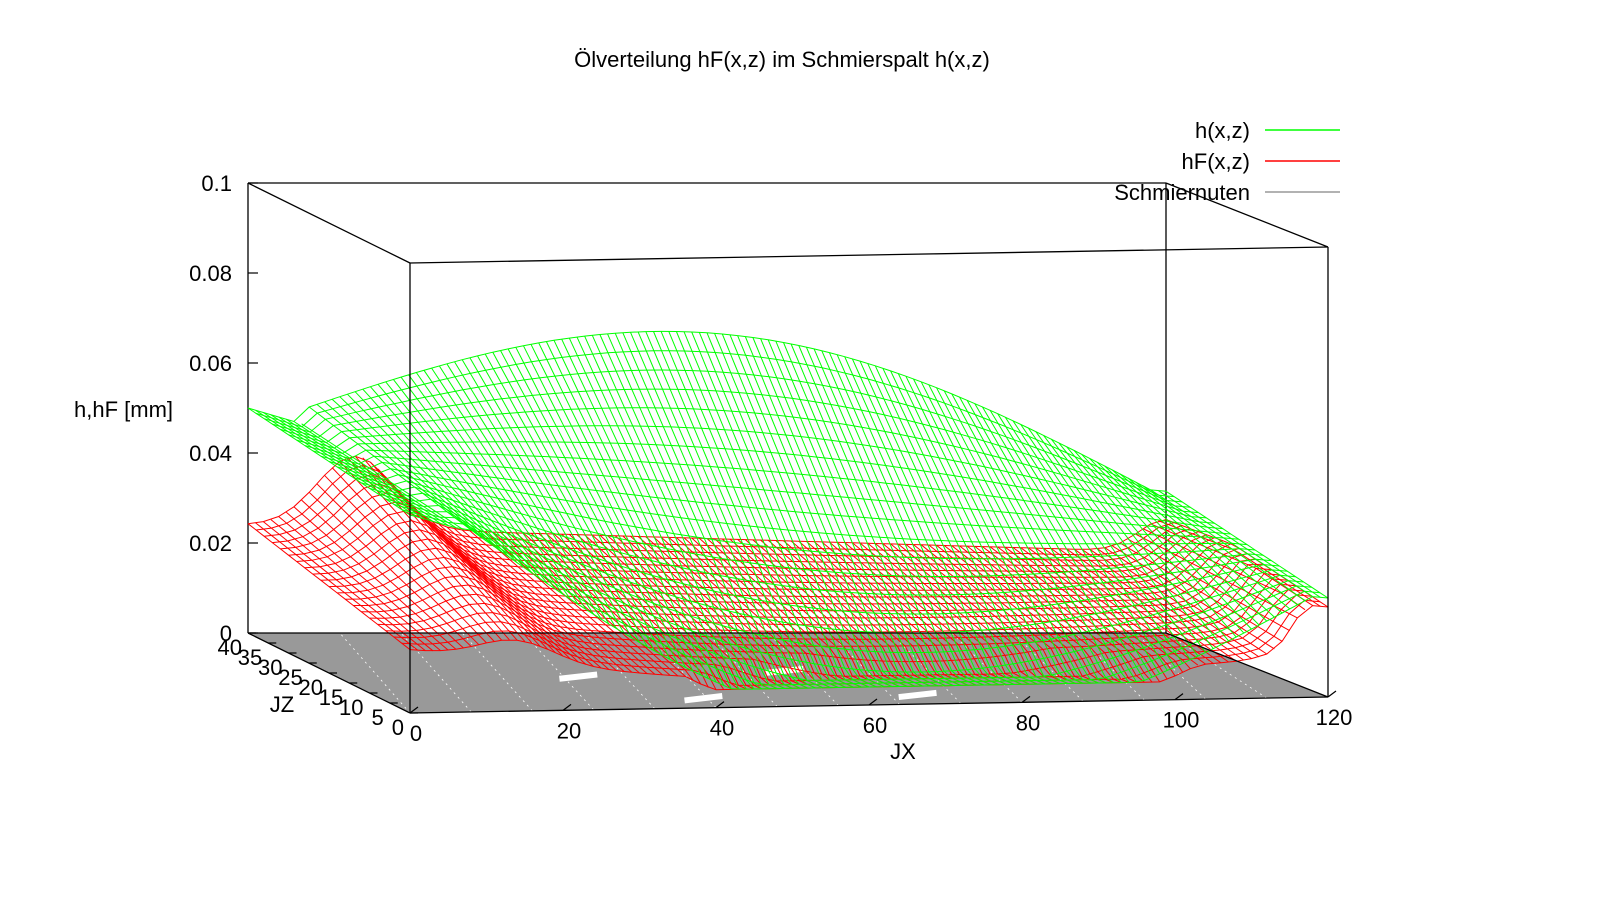 Image resolution: width=1600 pixels, height=900 pixels. What do you see at coordinates (903, 751) in the screenshot?
I see `x-axis-label: JX` at bounding box center [903, 751].